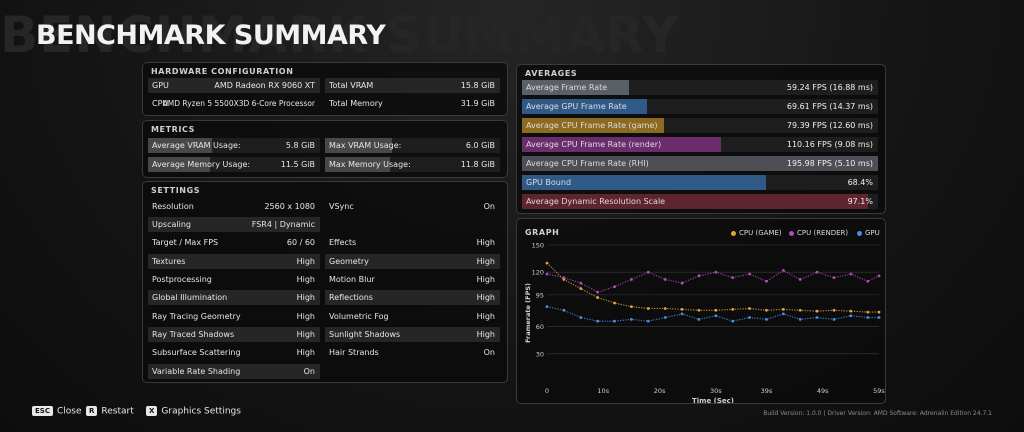 This screenshot has height=432, width=1024. I want to click on average-label: GPU Bound, so click(549, 182).